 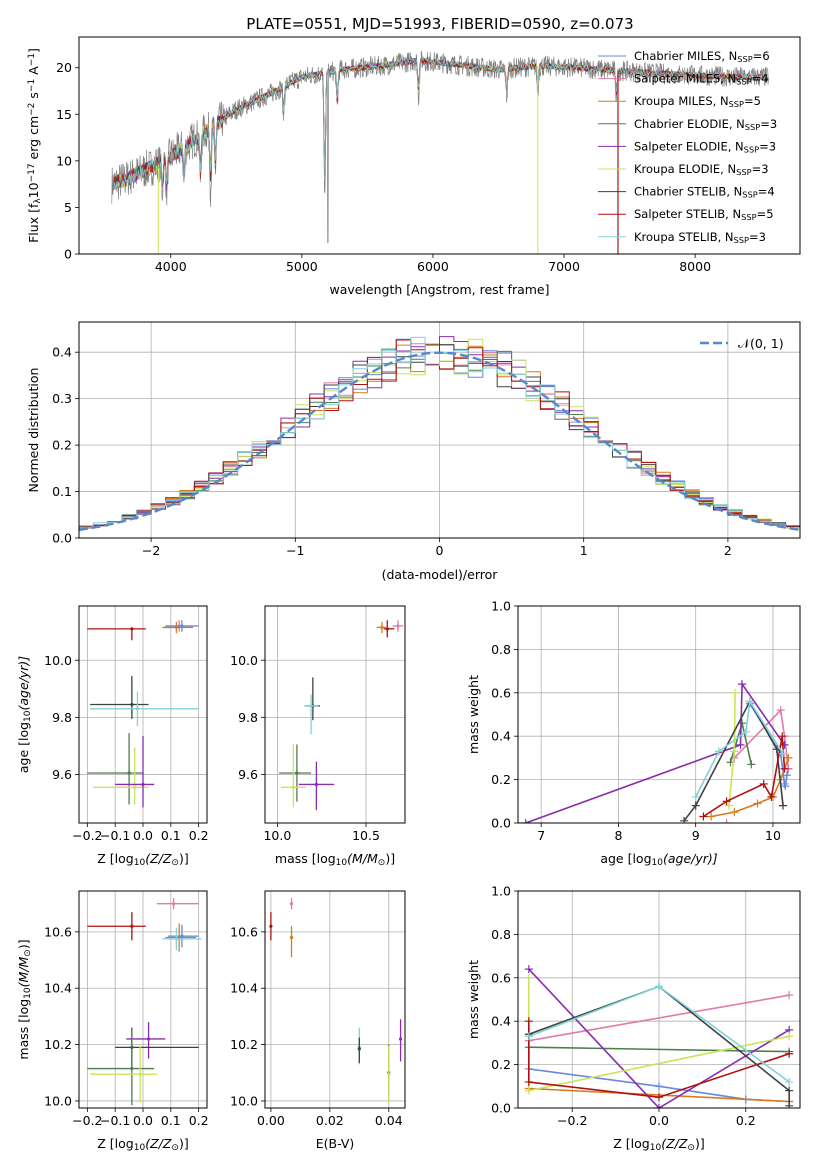 What do you see at coordinates (115, 1120) in the screenshot?
I see `x-tick-label: −0.1` at bounding box center [115, 1120].